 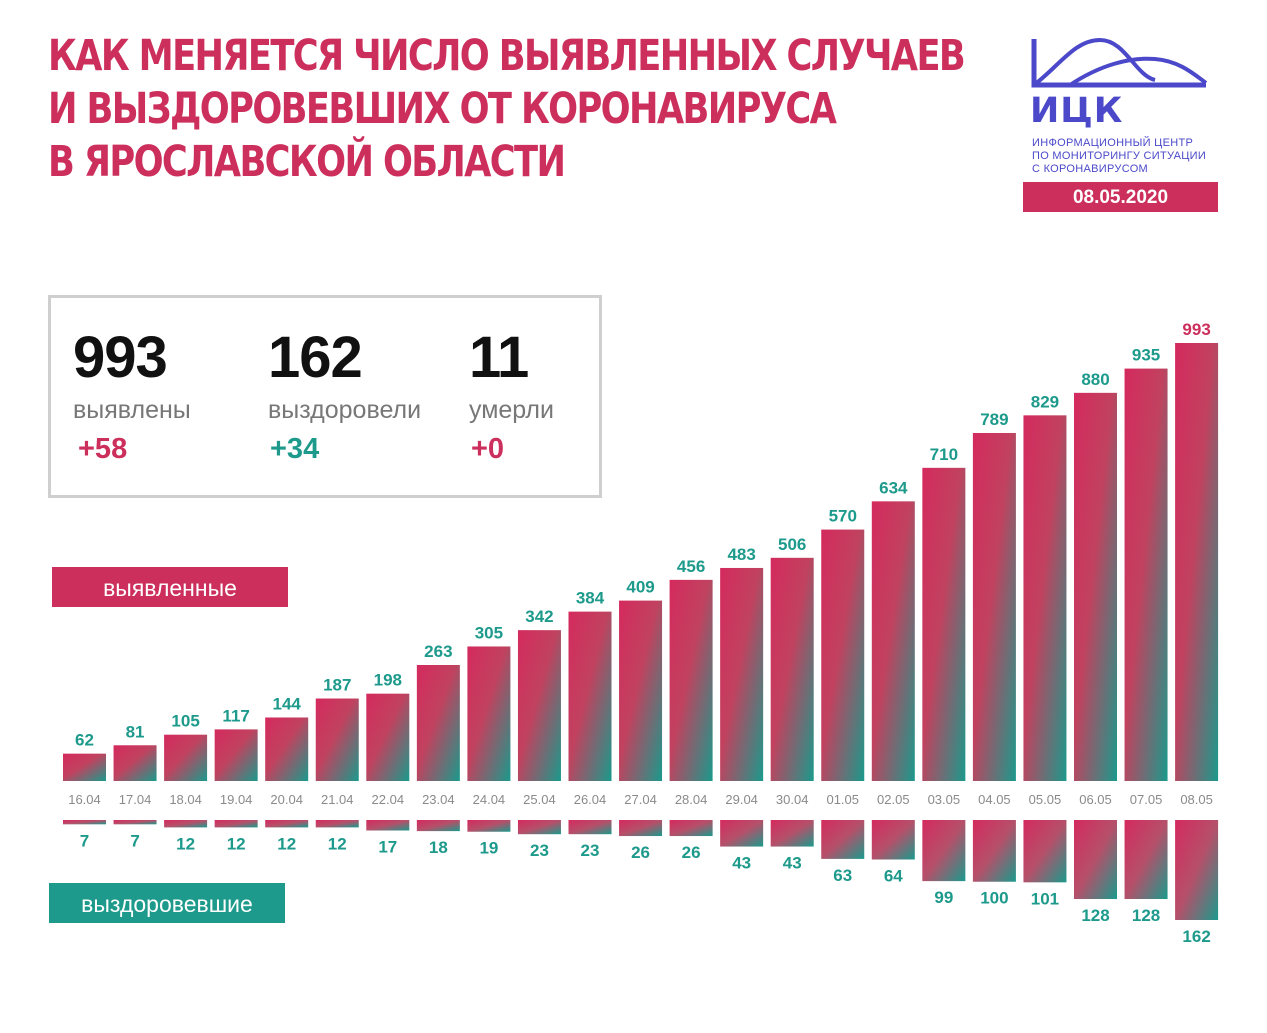 What do you see at coordinates (1120, 197) in the screenshot?
I see `date-badge: 08.05.2020` at bounding box center [1120, 197].